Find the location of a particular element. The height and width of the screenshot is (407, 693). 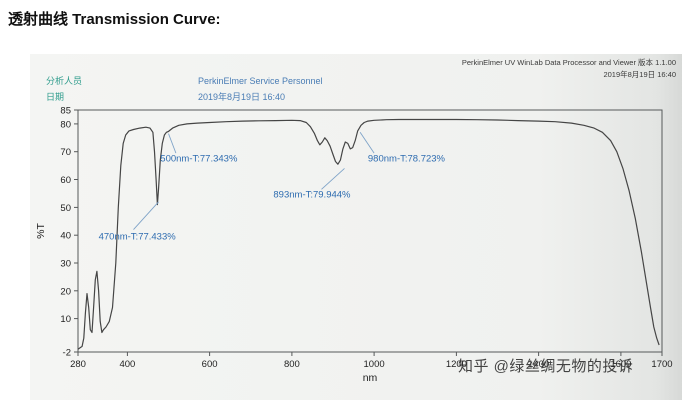

annotation-label: 980nm-T:78.723% is located at coordinates (407, 159).